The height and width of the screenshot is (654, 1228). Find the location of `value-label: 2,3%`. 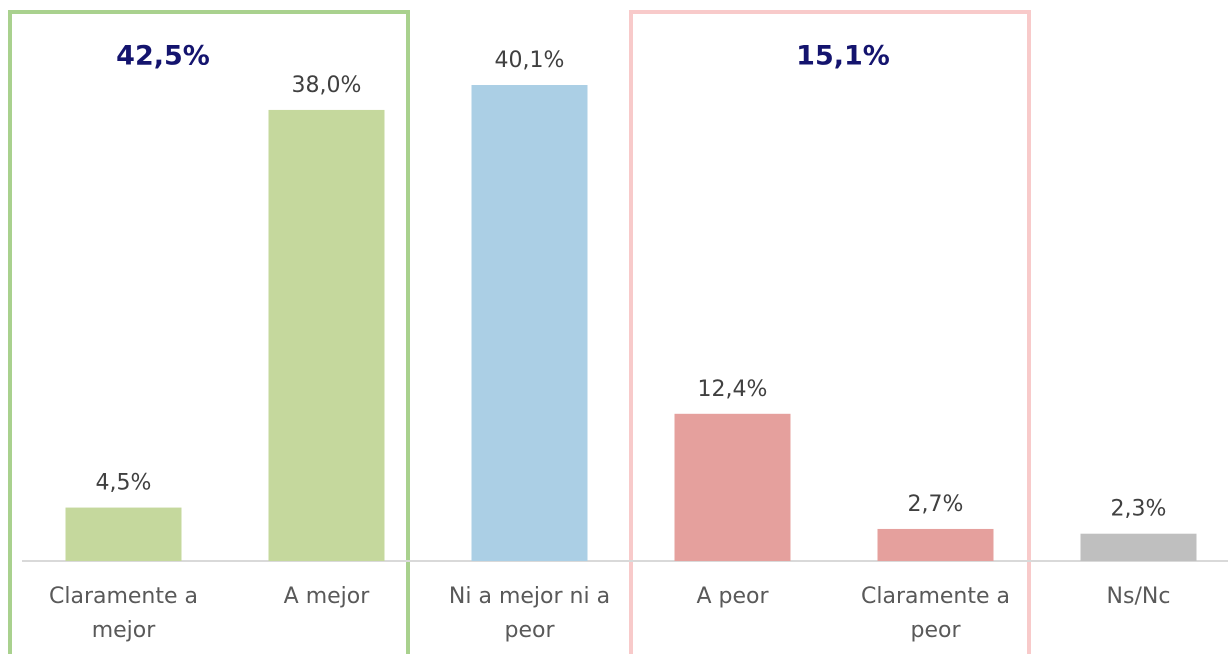

value-label: 2,3% is located at coordinates (1139, 509).